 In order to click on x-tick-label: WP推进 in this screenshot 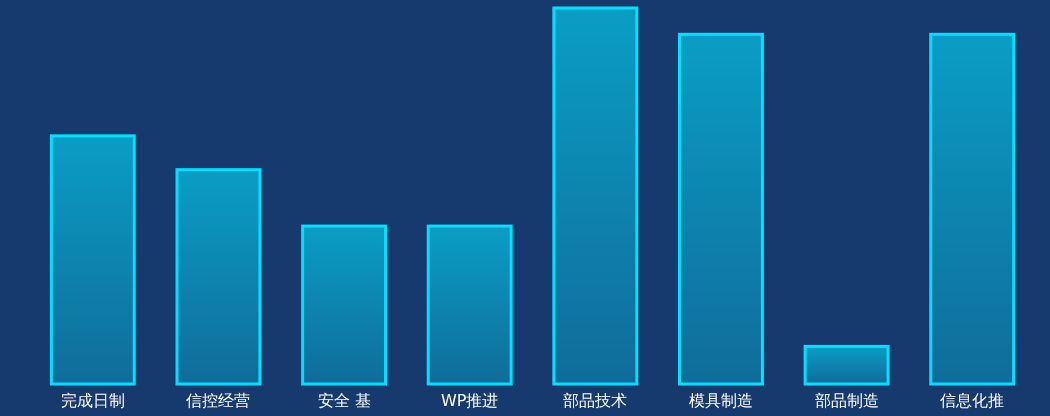, I will do `click(469, 400)`.